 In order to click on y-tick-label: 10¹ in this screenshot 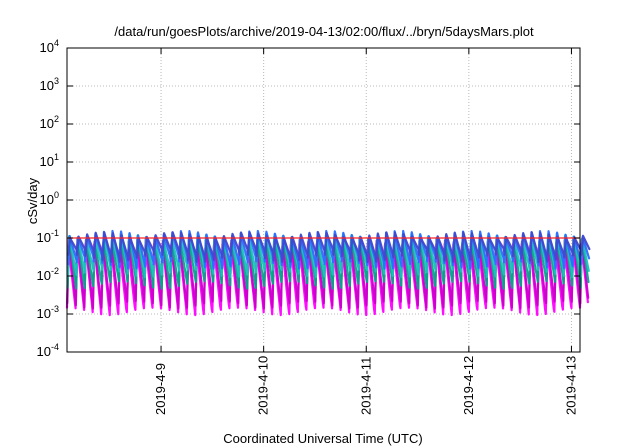, I will do `click(49, 160)`.